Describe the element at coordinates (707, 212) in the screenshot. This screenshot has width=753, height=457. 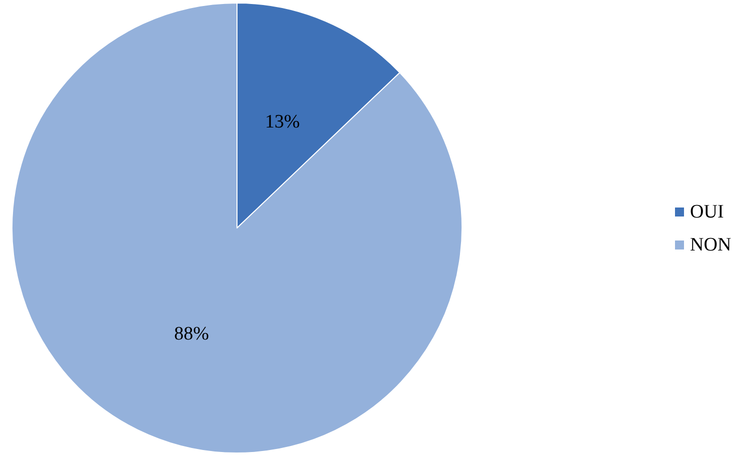
I see `legend-label: OUI` at that location.